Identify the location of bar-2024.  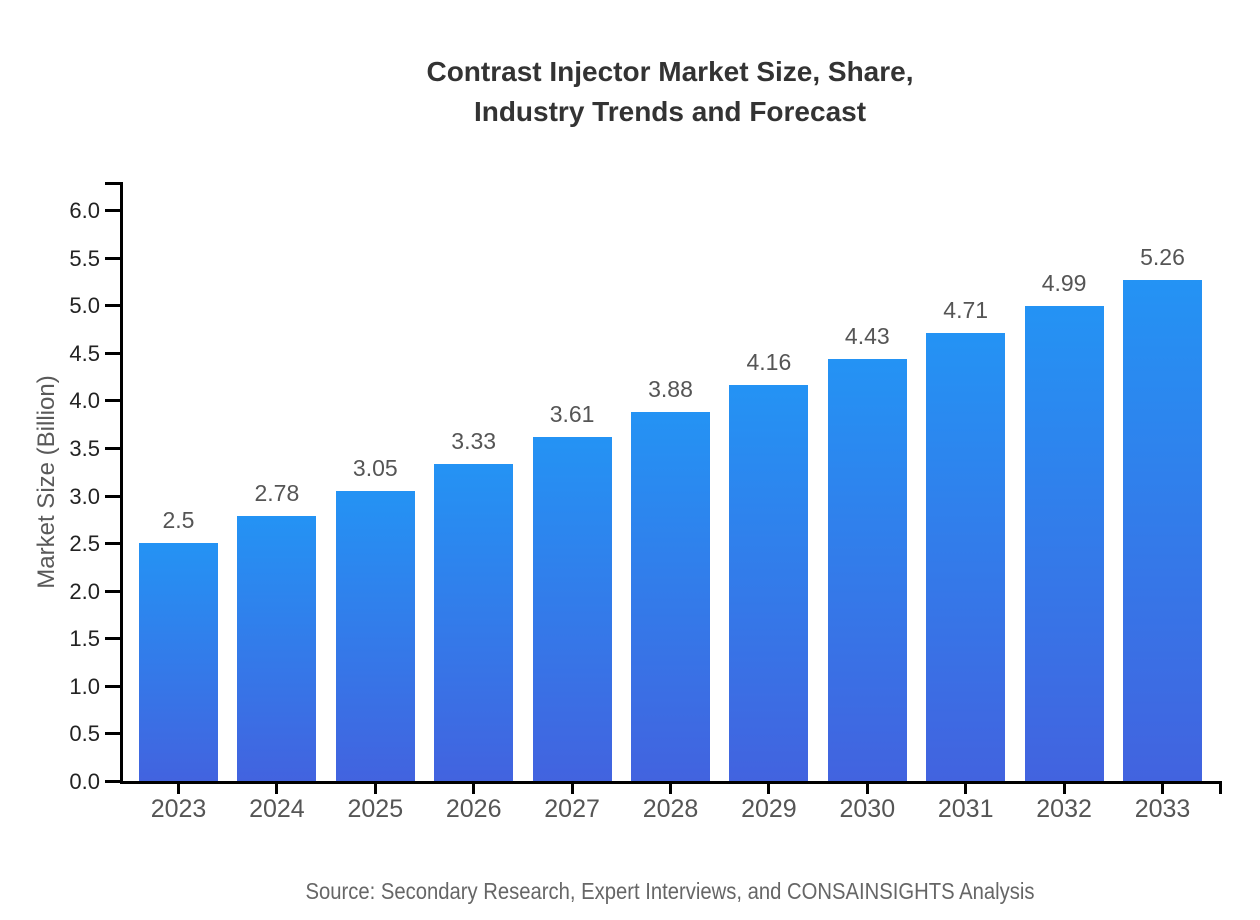
(277, 648).